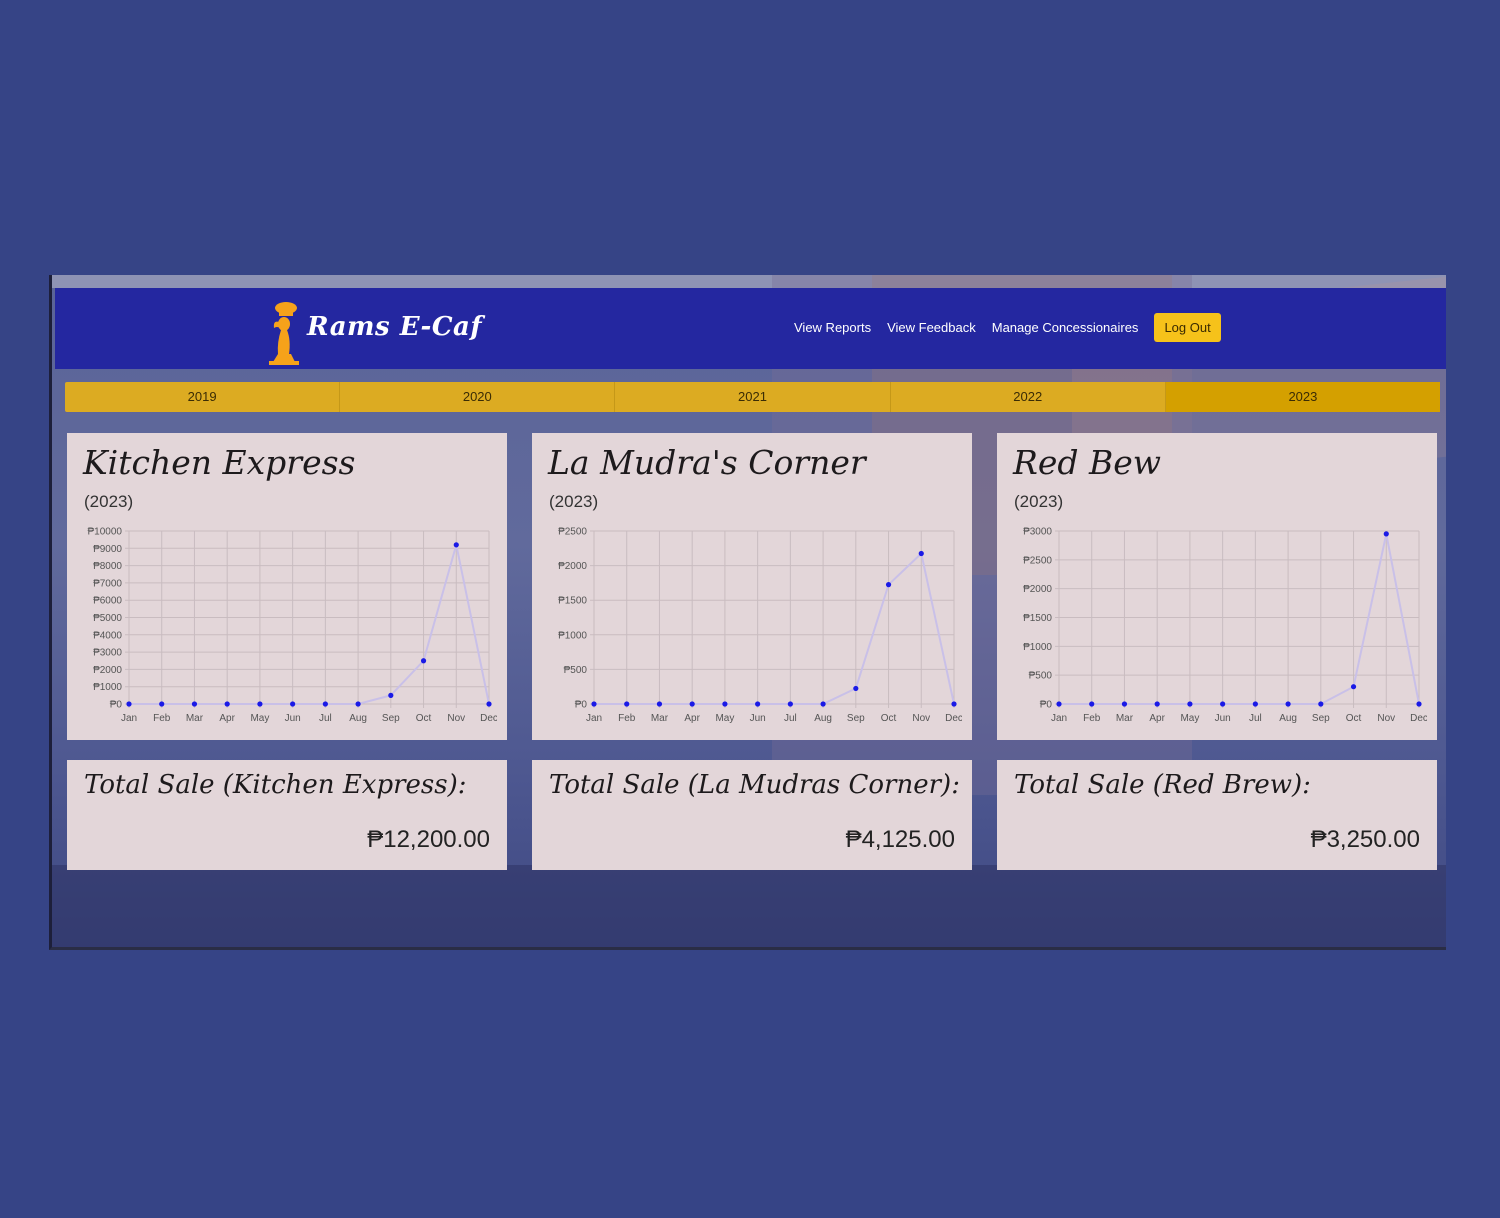 This screenshot has height=1218, width=1500. Describe the element at coordinates (1237, 619) in the screenshot. I see `chart-grid` at that location.